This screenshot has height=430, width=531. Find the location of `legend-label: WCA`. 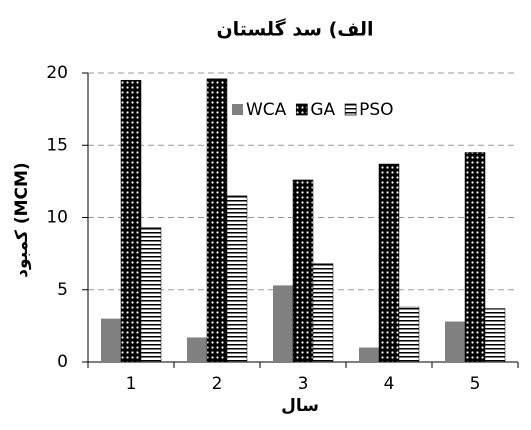

legend-label: WCA is located at coordinates (266, 110).